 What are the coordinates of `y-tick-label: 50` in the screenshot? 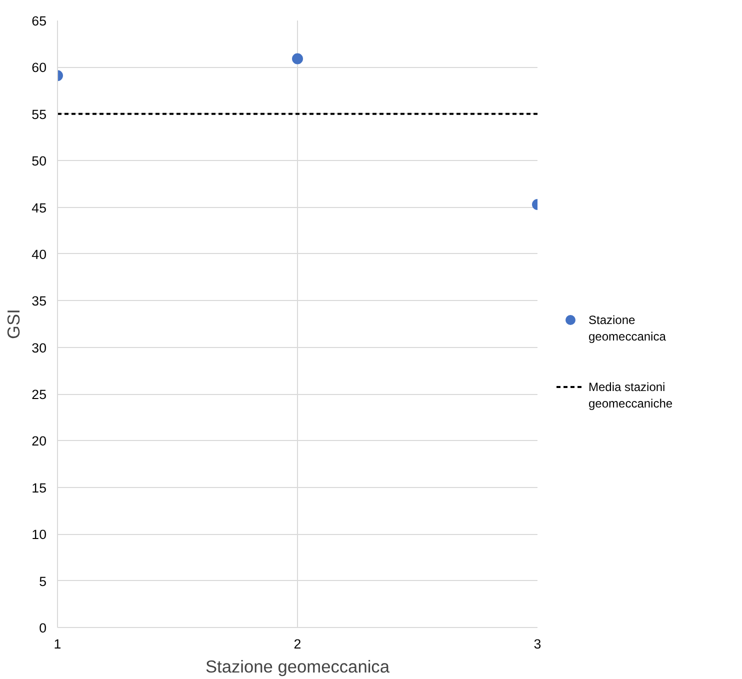 It's located at (39, 161).